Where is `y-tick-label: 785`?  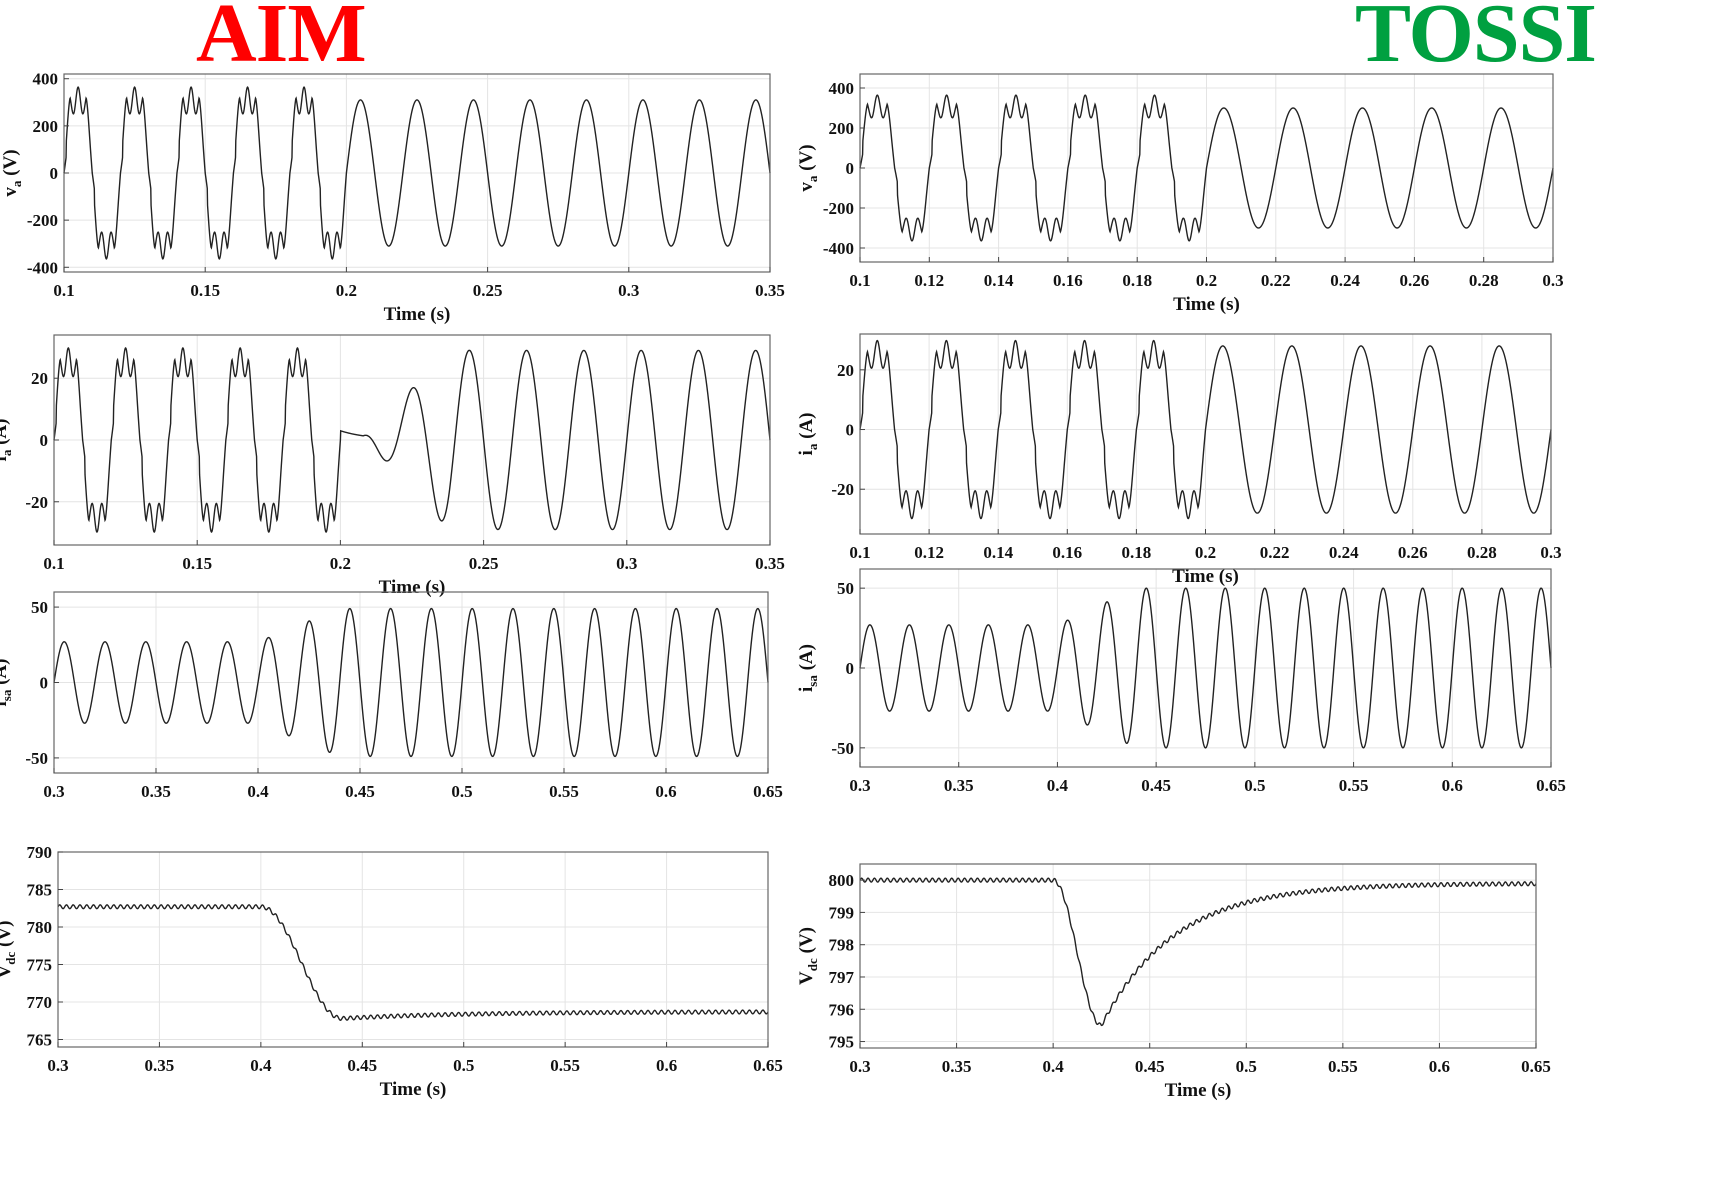 y-tick-label: 785 is located at coordinates (40, 890).